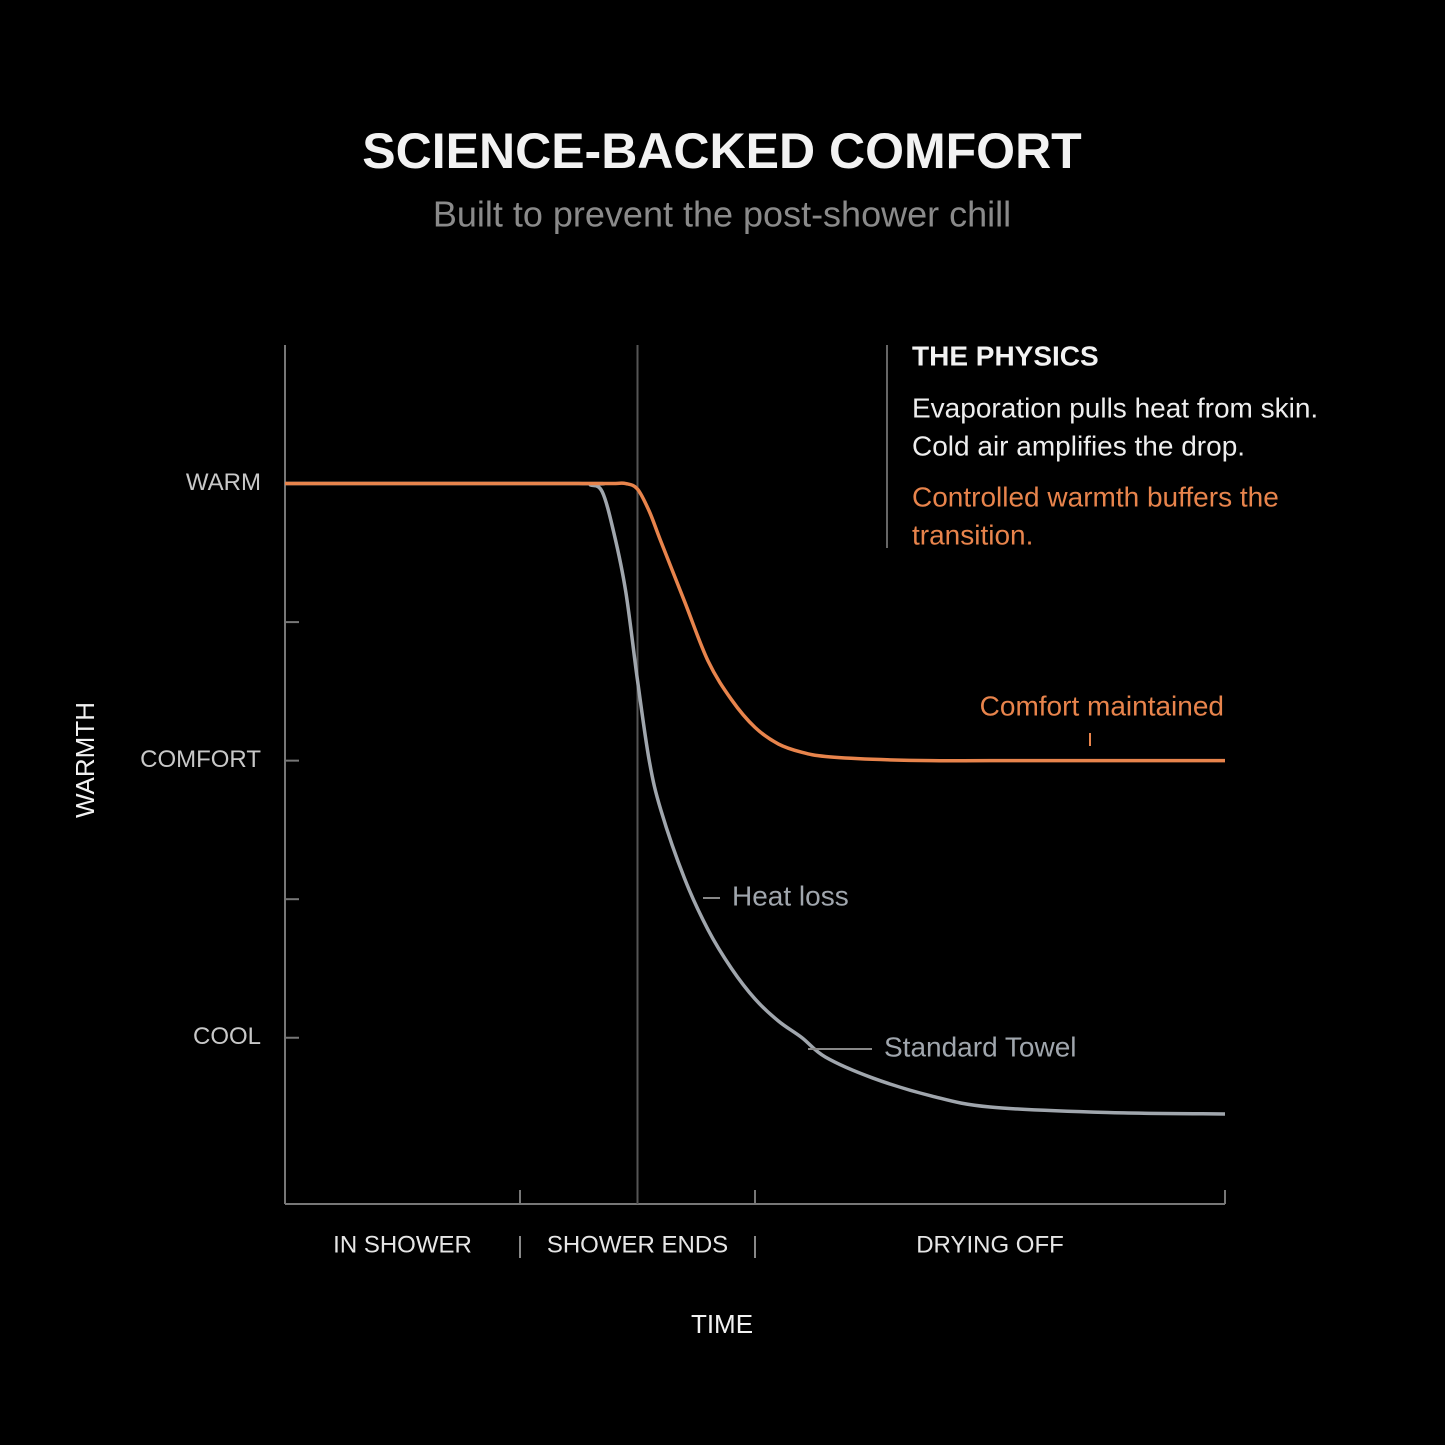 The width and height of the screenshot is (1445, 1445). Describe the element at coordinates (980, 1046) in the screenshot. I see `series-label: Standard Towel` at that location.